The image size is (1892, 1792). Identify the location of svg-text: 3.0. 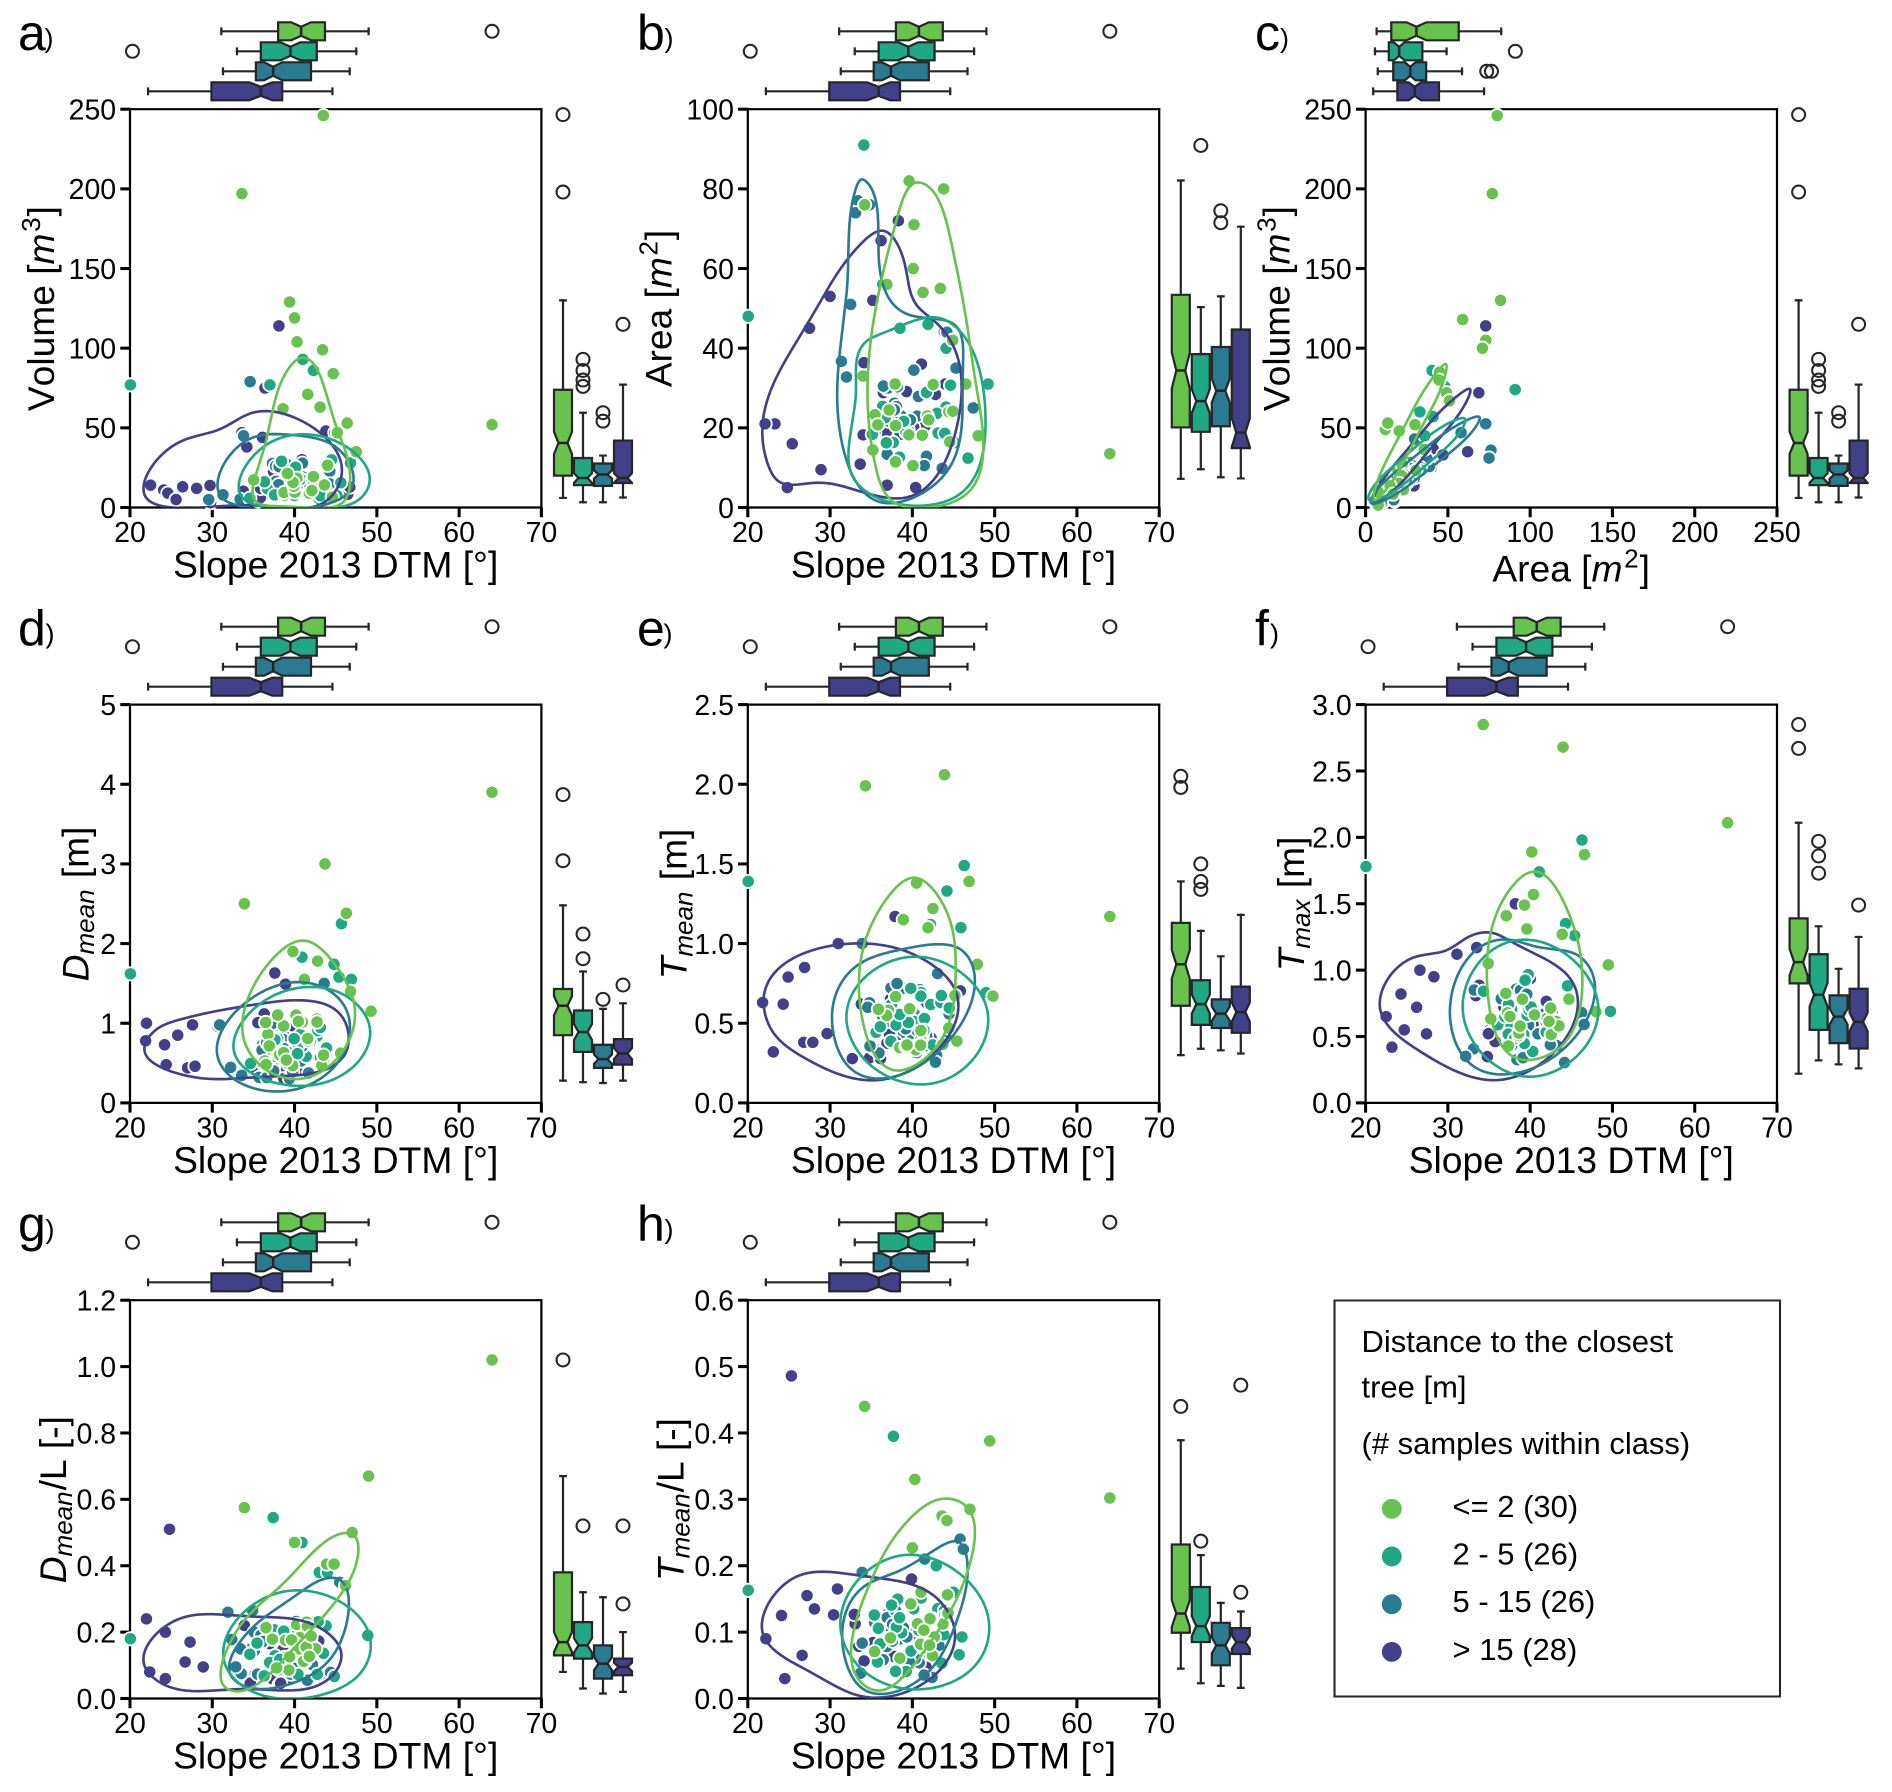
(1332, 706).